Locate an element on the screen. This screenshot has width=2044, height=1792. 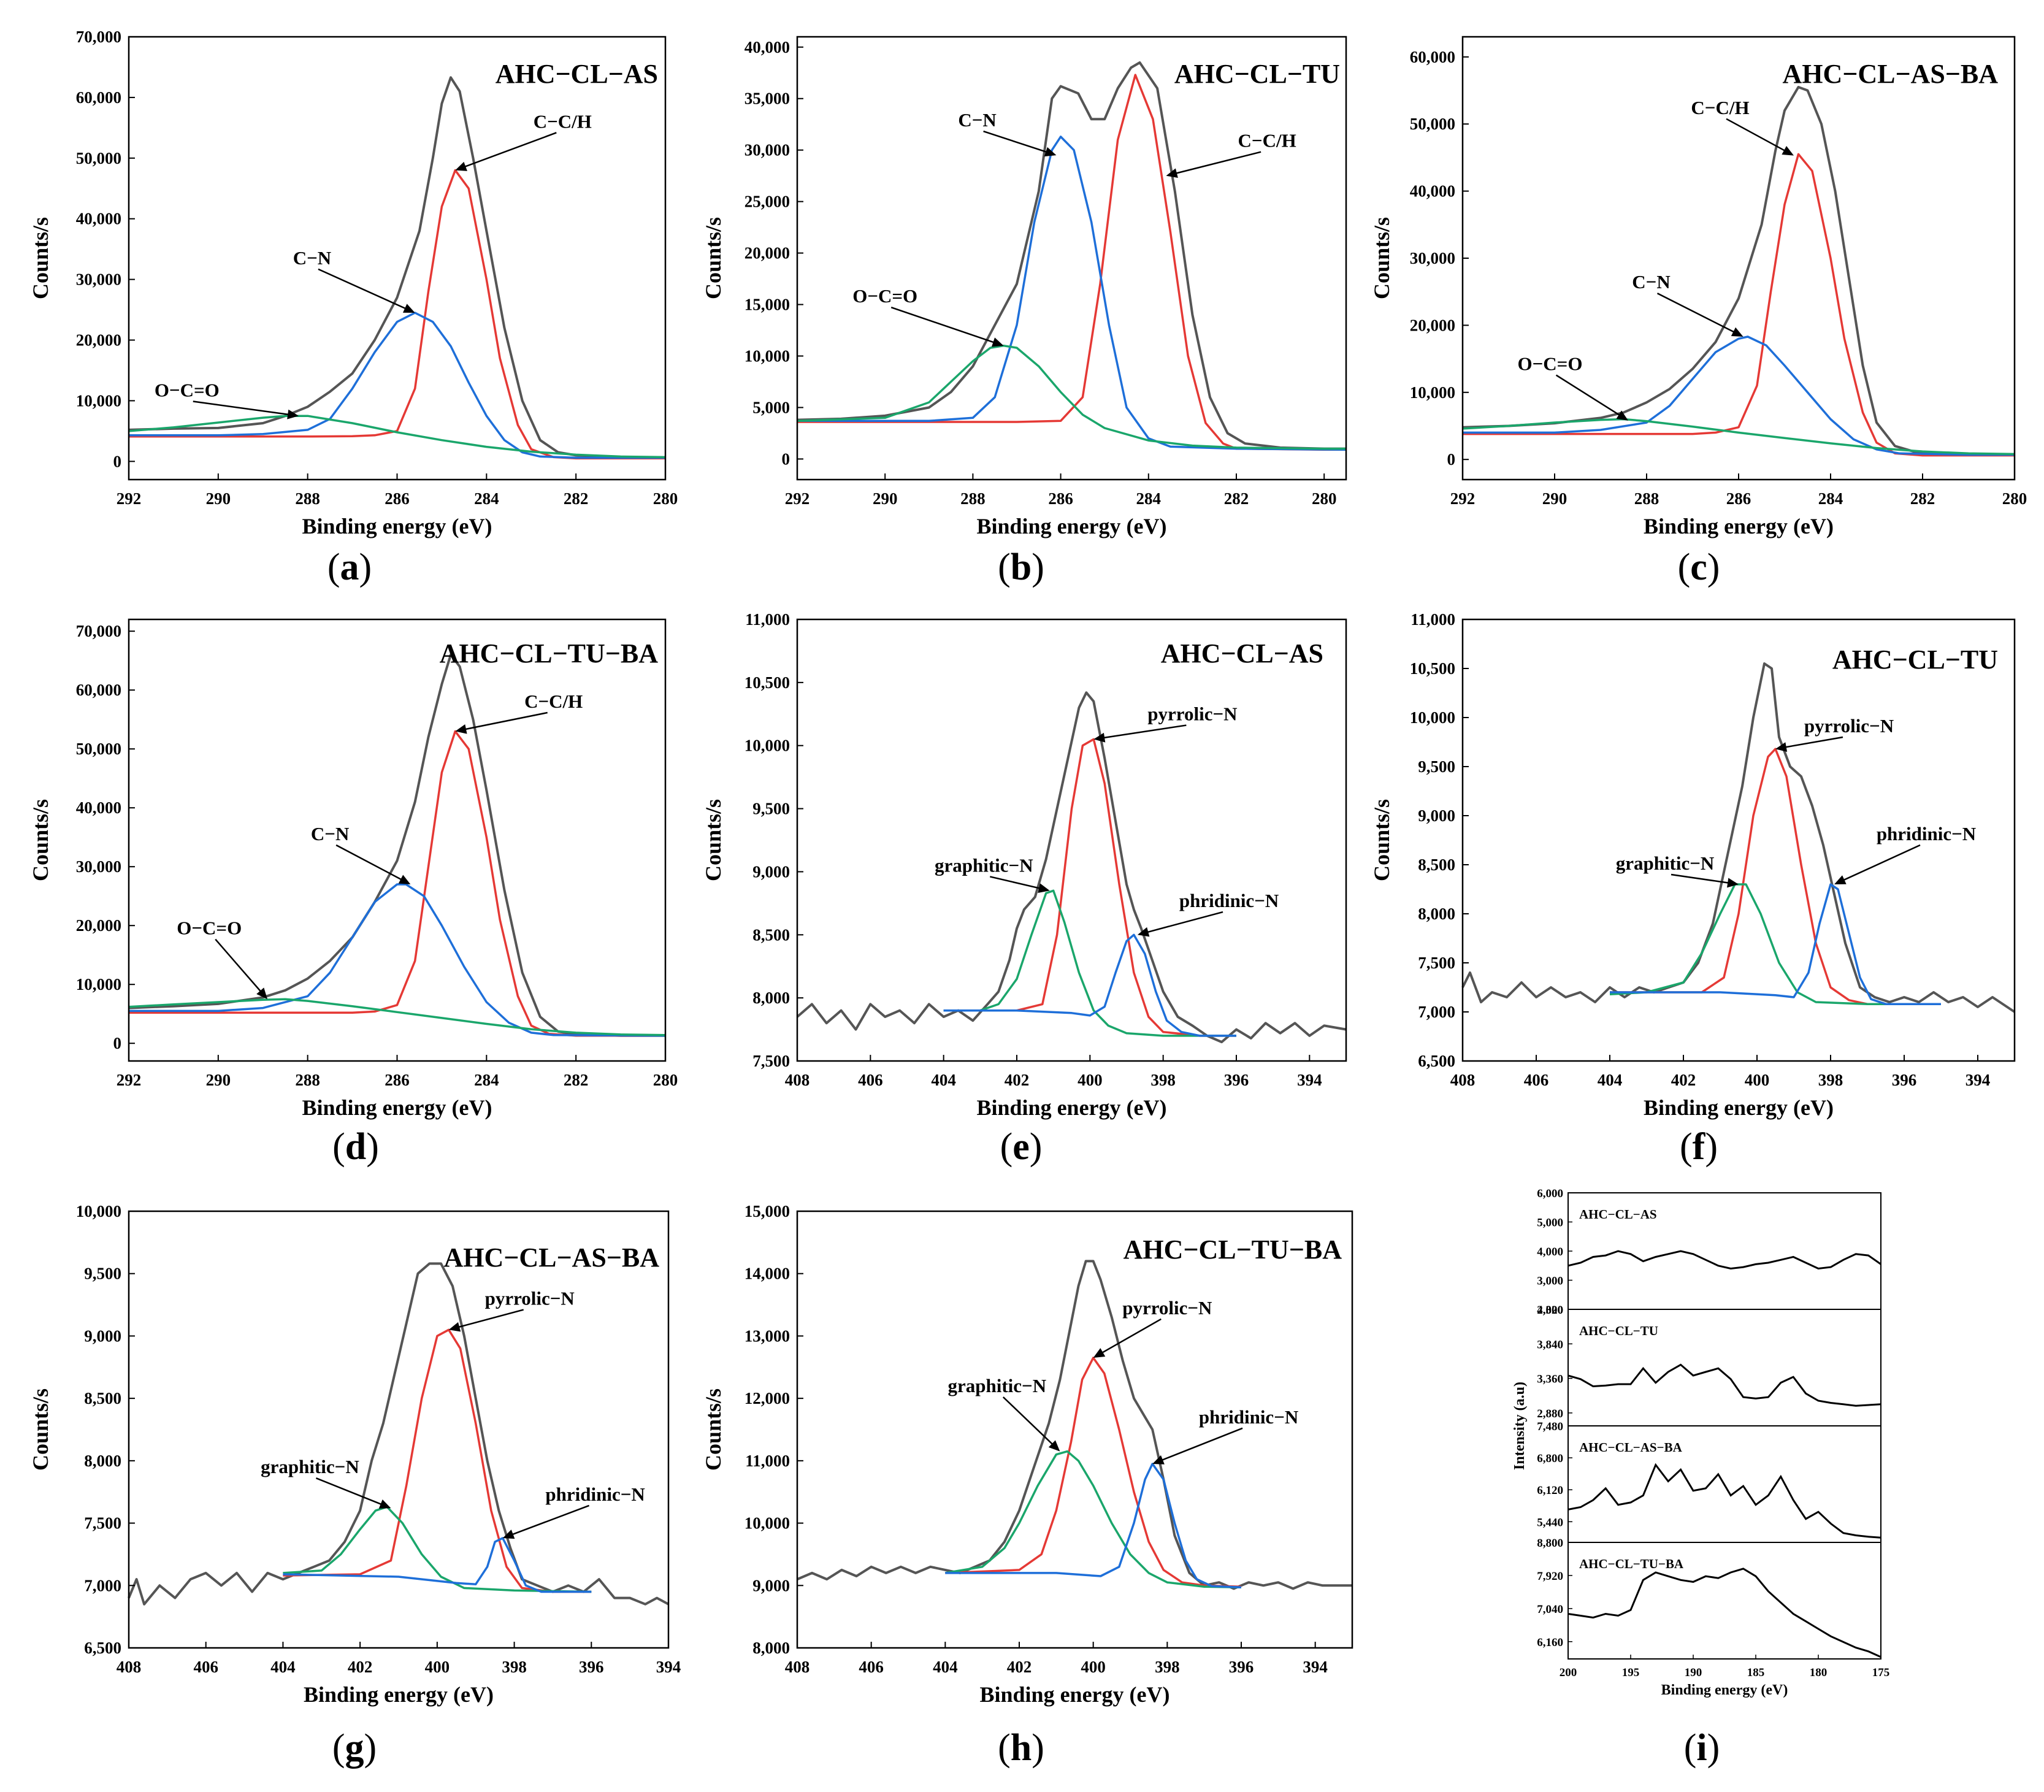
y-tick-label: 9,000 is located at coordinates (771, 1585).